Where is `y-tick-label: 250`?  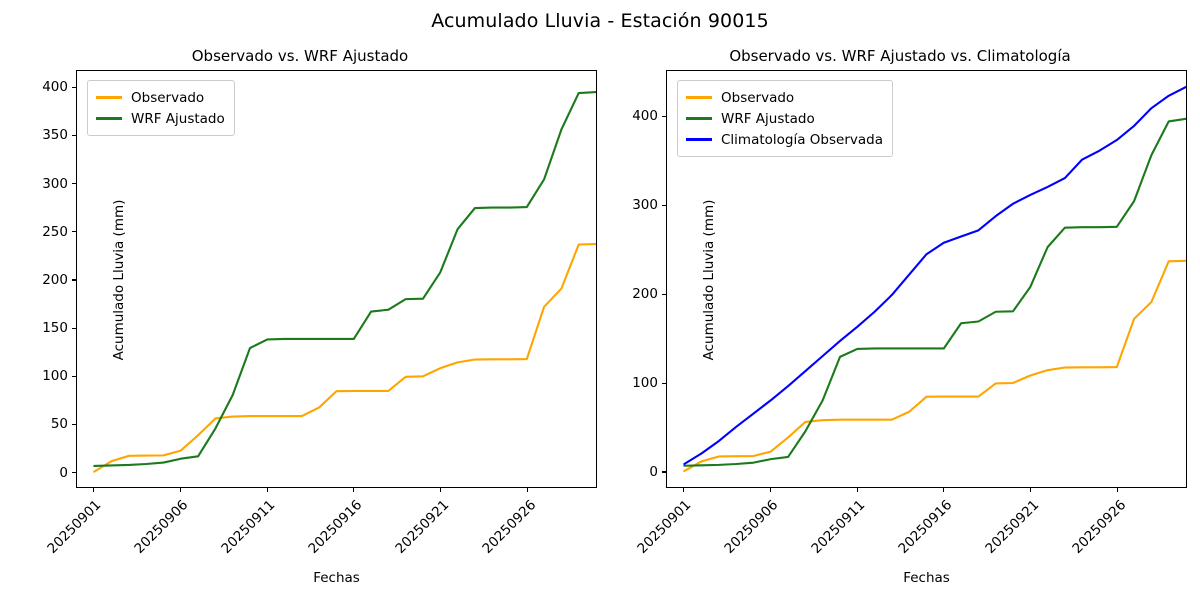
y-tick-label: 250 is located at coordinates (55, 231).